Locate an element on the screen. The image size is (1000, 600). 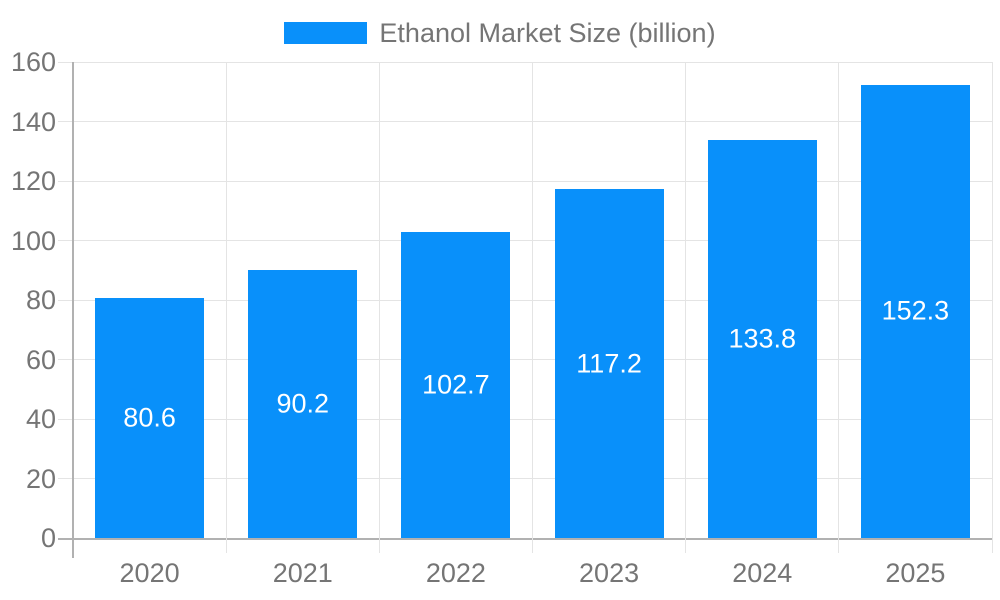
bar-value-label: 133.8 is located at coordinates (762, 338).